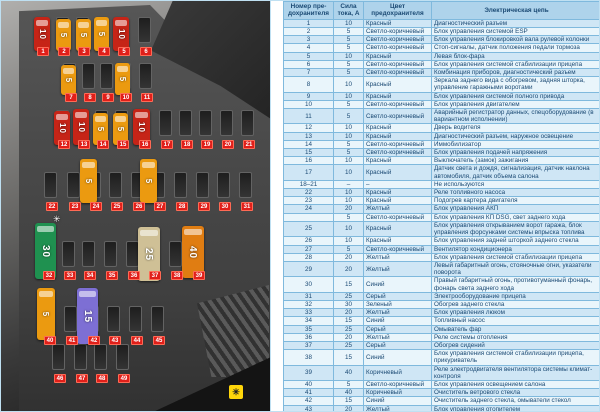 The width and height of the screenshot is (600, 412). What do you see at coordinates (70, 275) in the screenshot?
I see `fuse-number-label: 33` at bounding box center [70, 275].